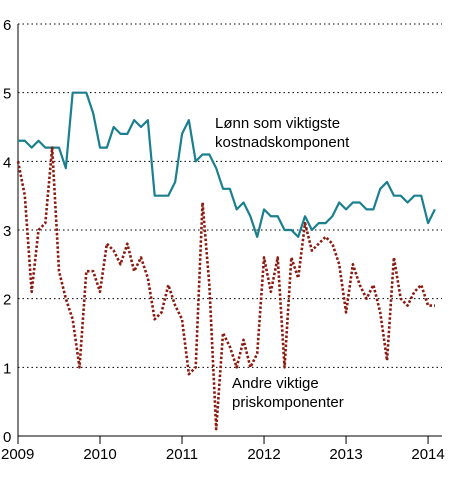  Describe the element at coordinates (7, 300) in the screenshot. I see `y-tick-label-2: 2` at that location.